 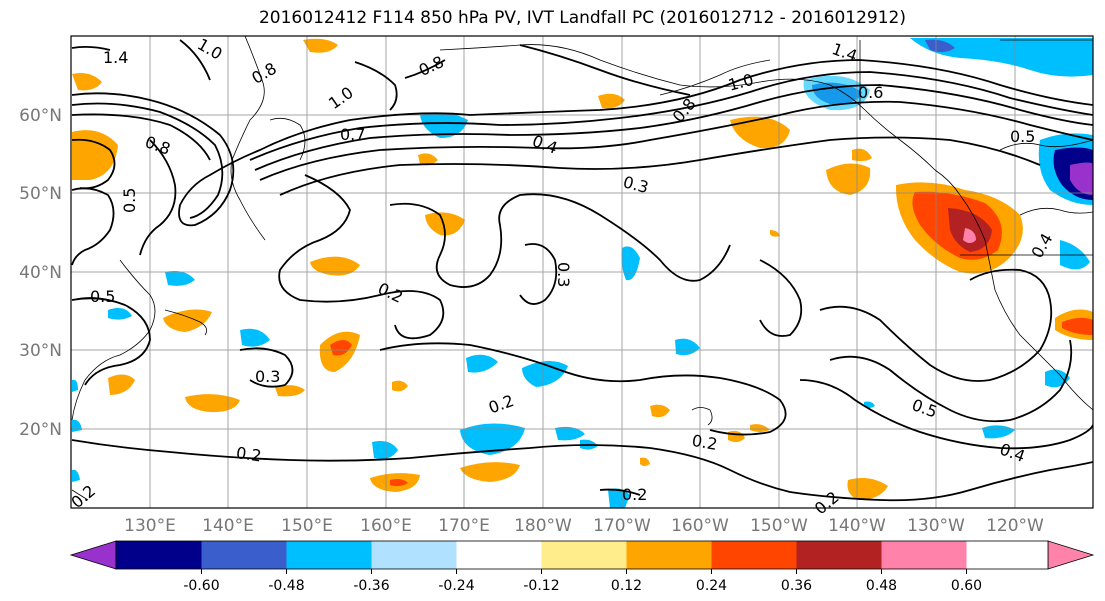 What do you see at coordinates (881, 586) in the screenshot?
I see `colorbar-tick-label: 0.48` at bounding box center [881, 586].